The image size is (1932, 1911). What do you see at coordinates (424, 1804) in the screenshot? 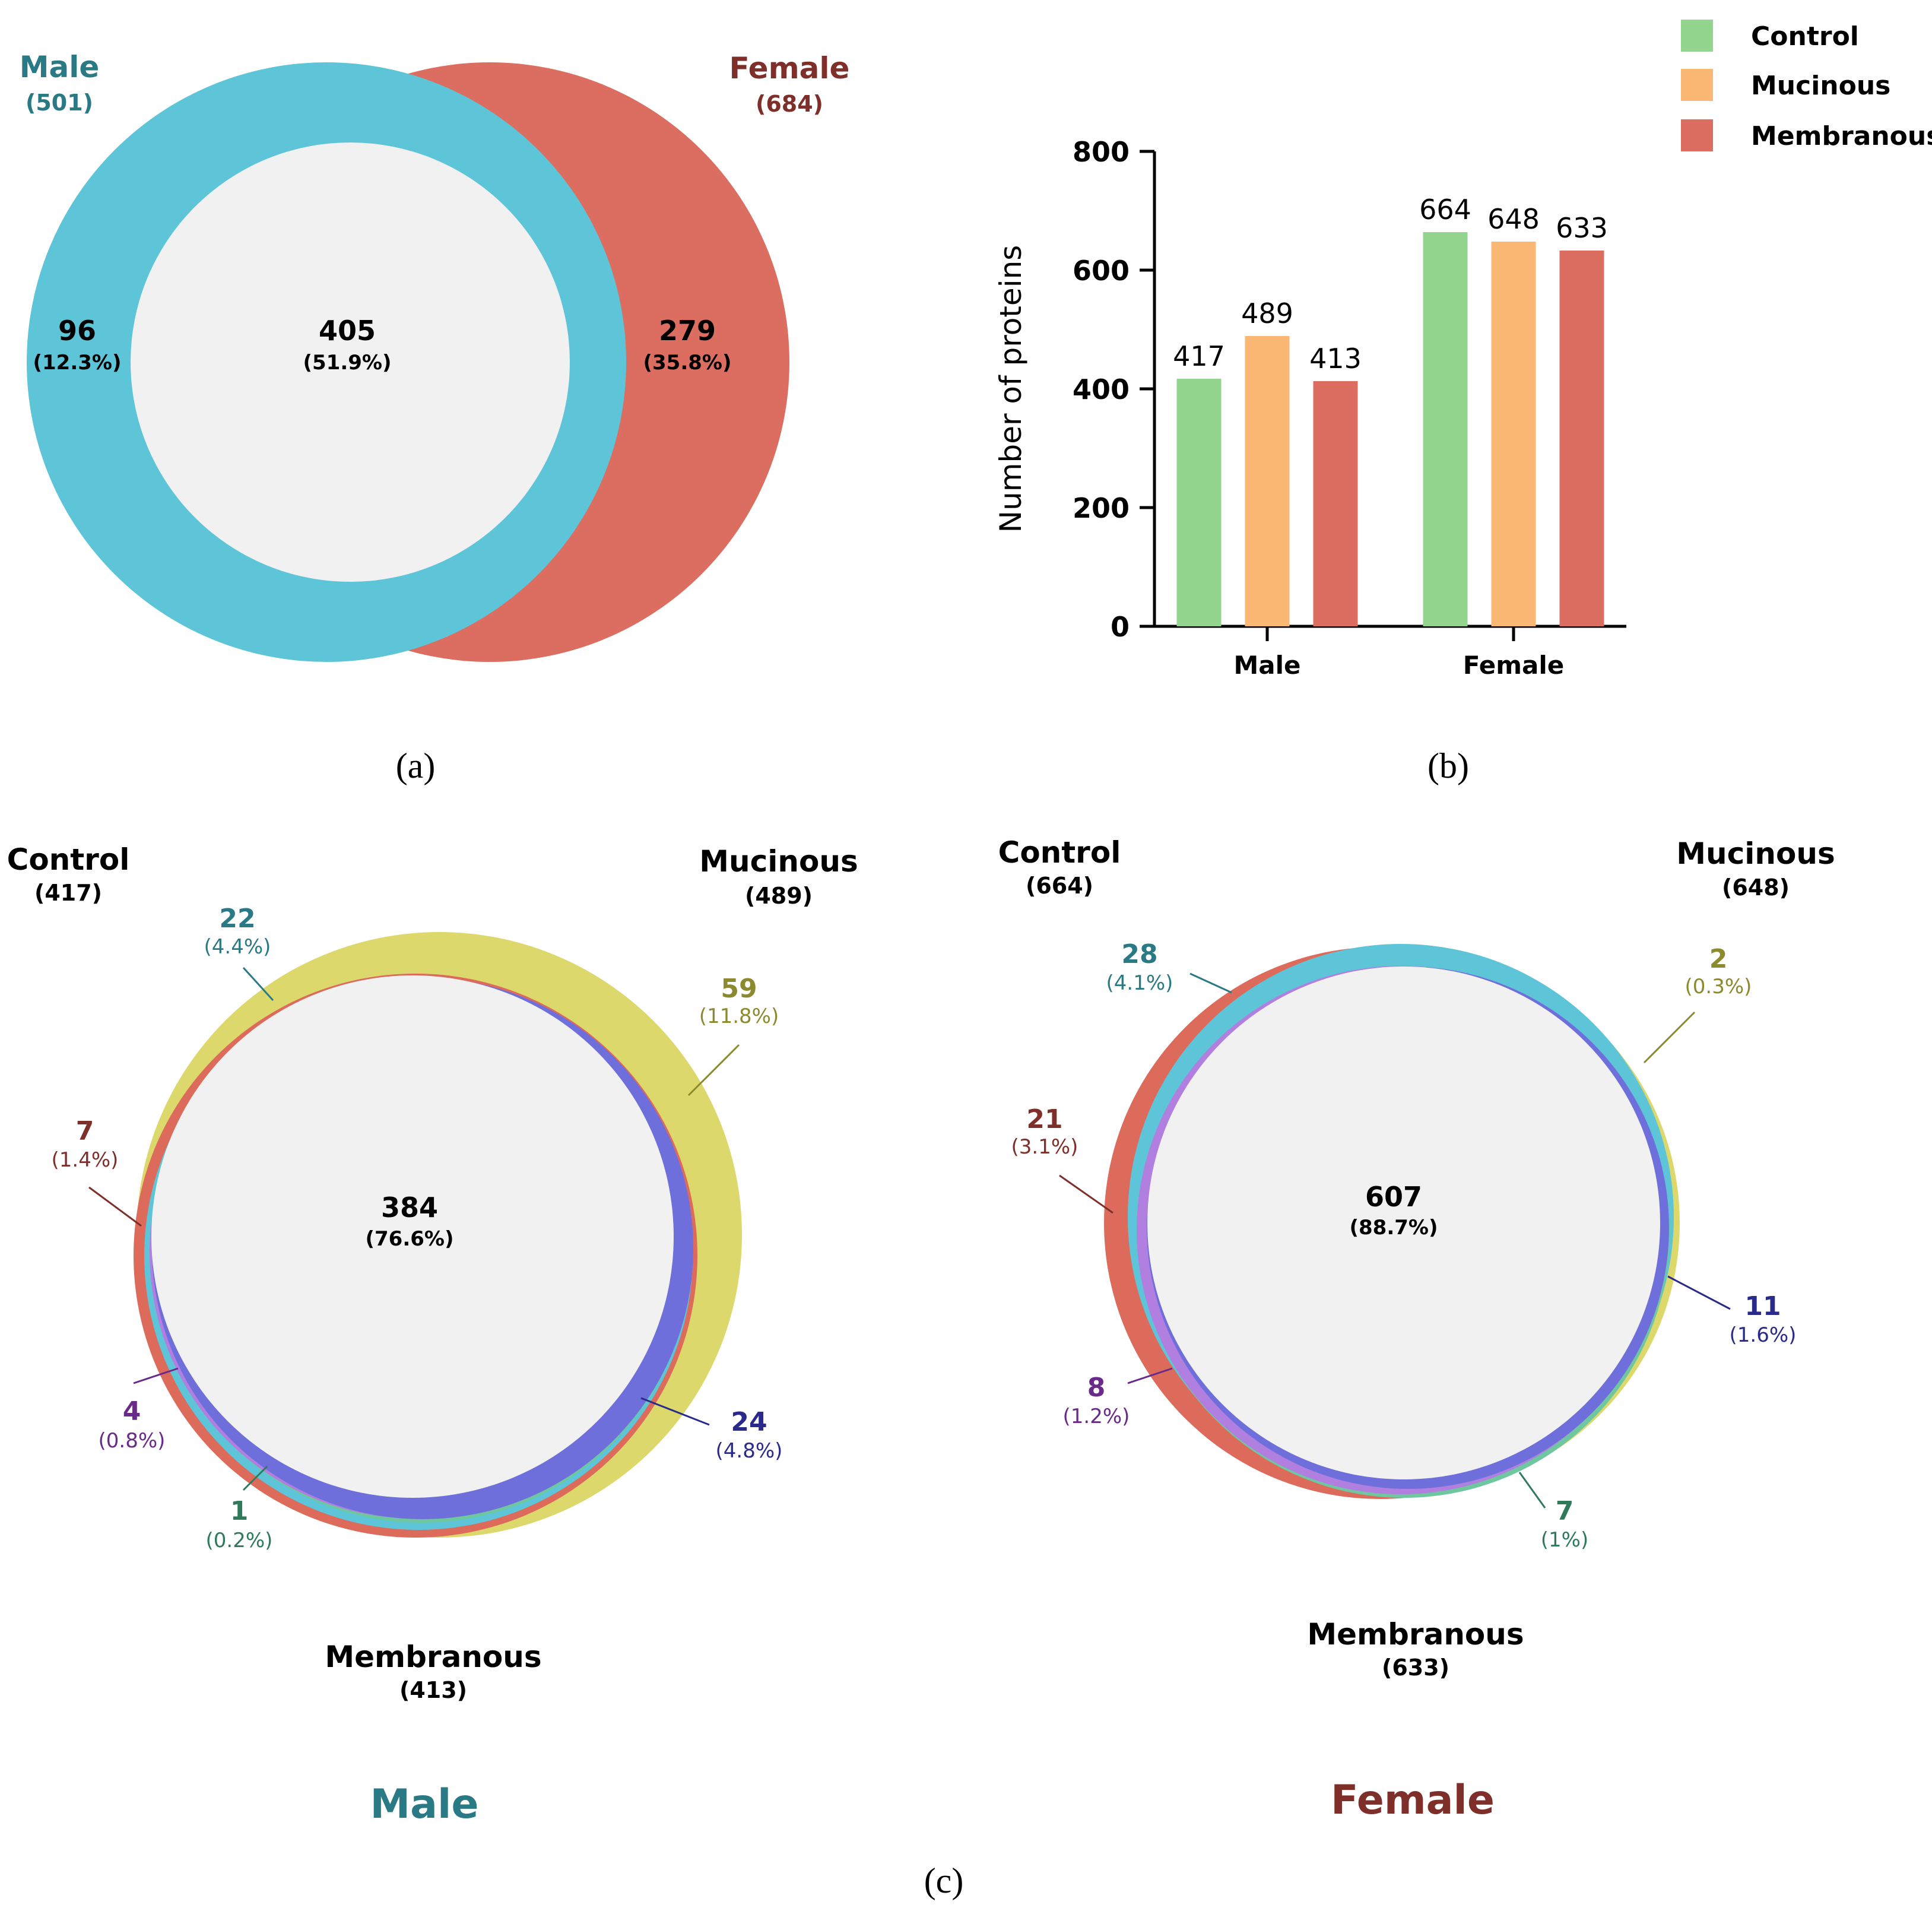
I see `venn-cm-title: Male` at bounding box center [424, 1804].